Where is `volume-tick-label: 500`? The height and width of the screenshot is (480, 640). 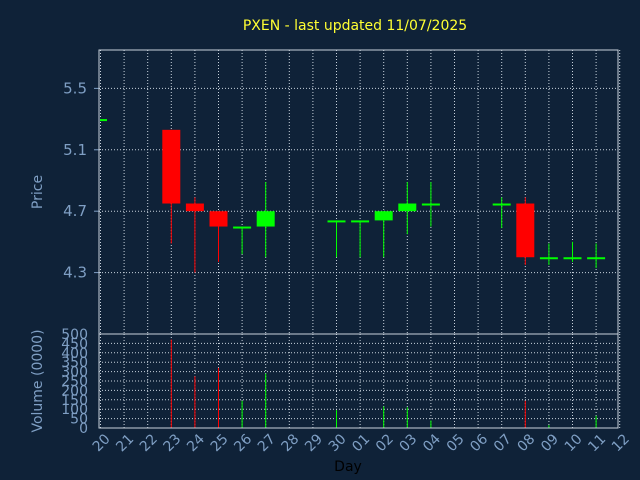
volume-tick-label: 500 is located at coordinates (74, 335).